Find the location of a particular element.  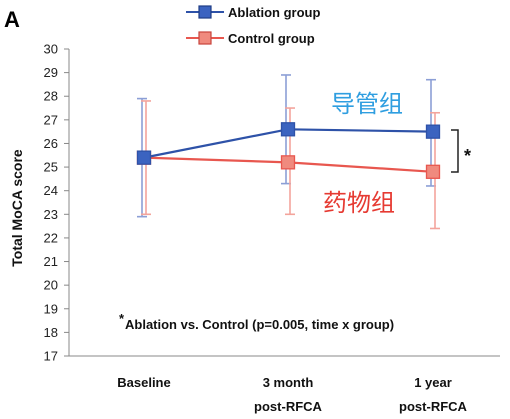

y-tick-label: 18 is located at coordinates (51, 332).